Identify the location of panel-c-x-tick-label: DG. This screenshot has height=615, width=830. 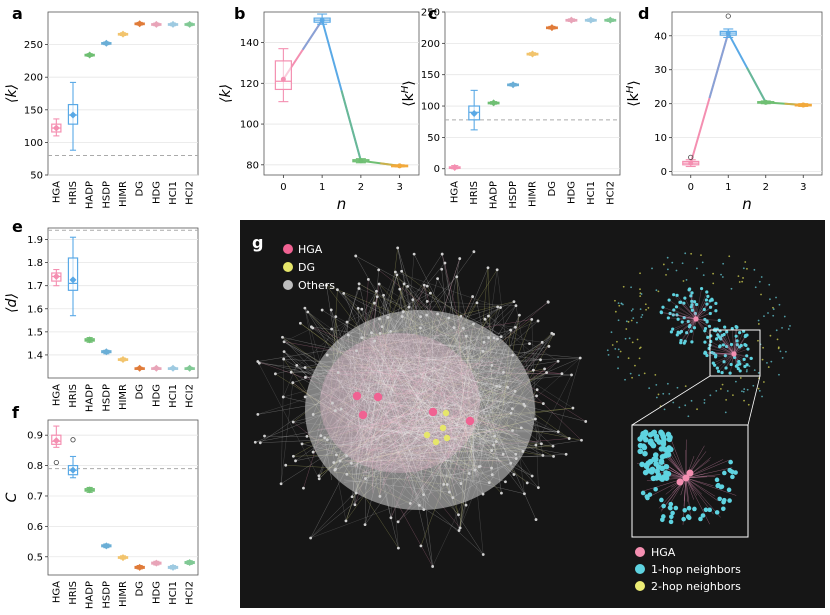
(552, 188).